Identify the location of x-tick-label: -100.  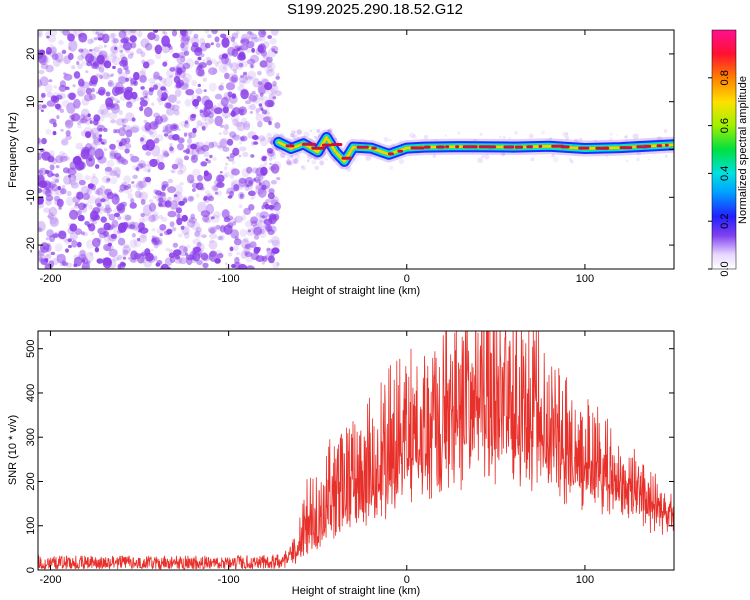
(229, 279).